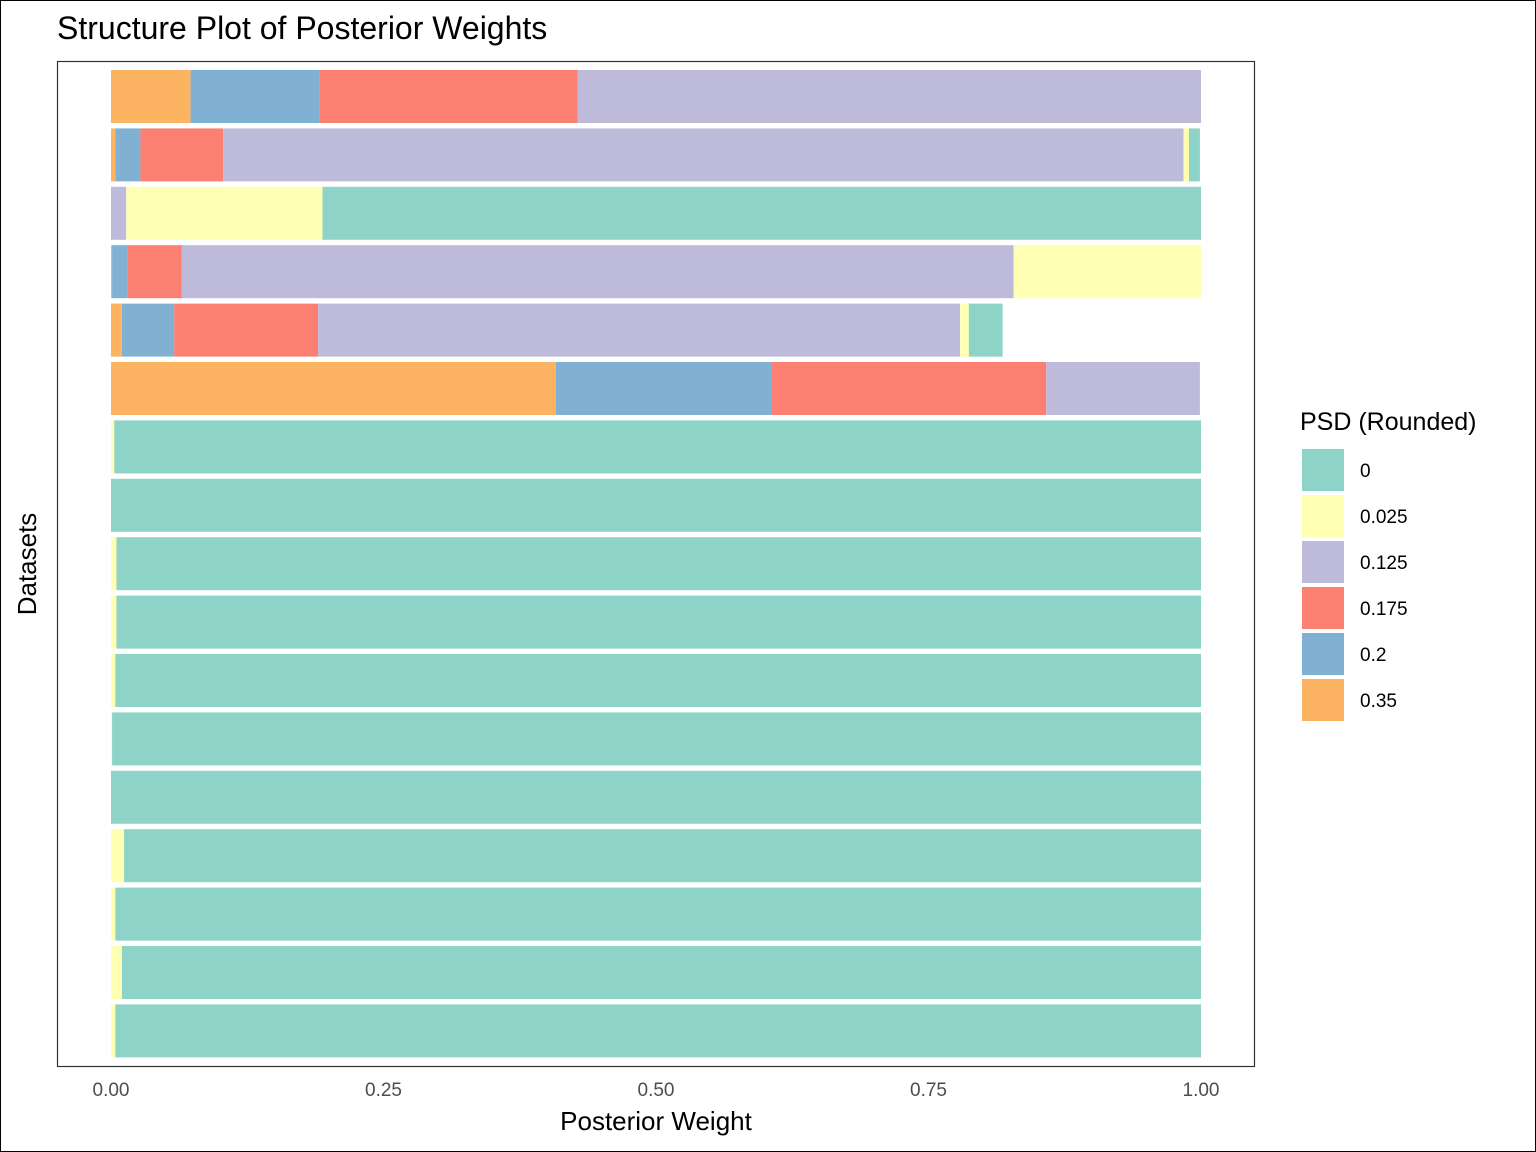  Describe the element at coordinates (639, 330) in the screenshot. I see `bar-segment-row5-psd-0.125` at that location.